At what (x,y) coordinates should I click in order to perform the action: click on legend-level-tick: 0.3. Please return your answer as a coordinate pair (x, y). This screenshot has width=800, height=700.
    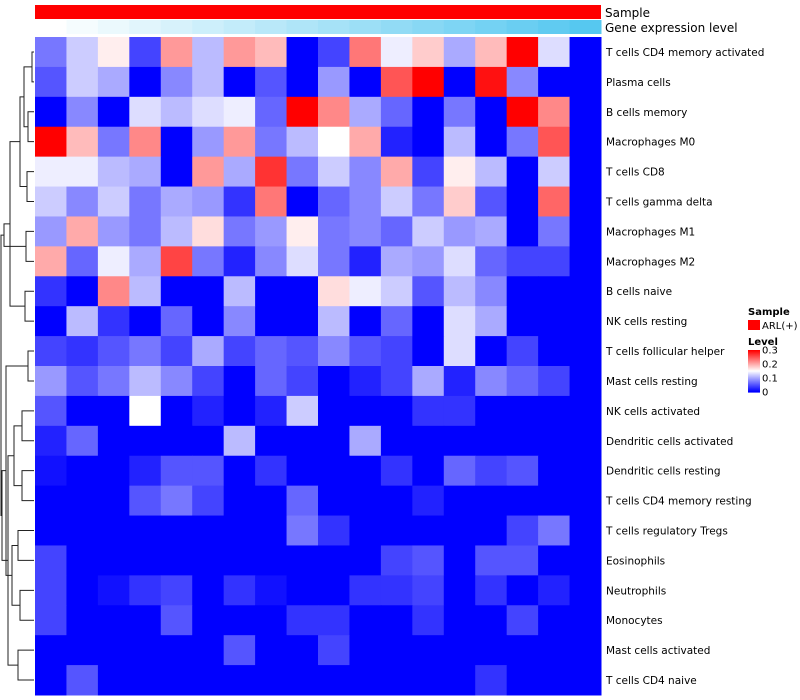
    Looking at the image, I should click on (770, 351).